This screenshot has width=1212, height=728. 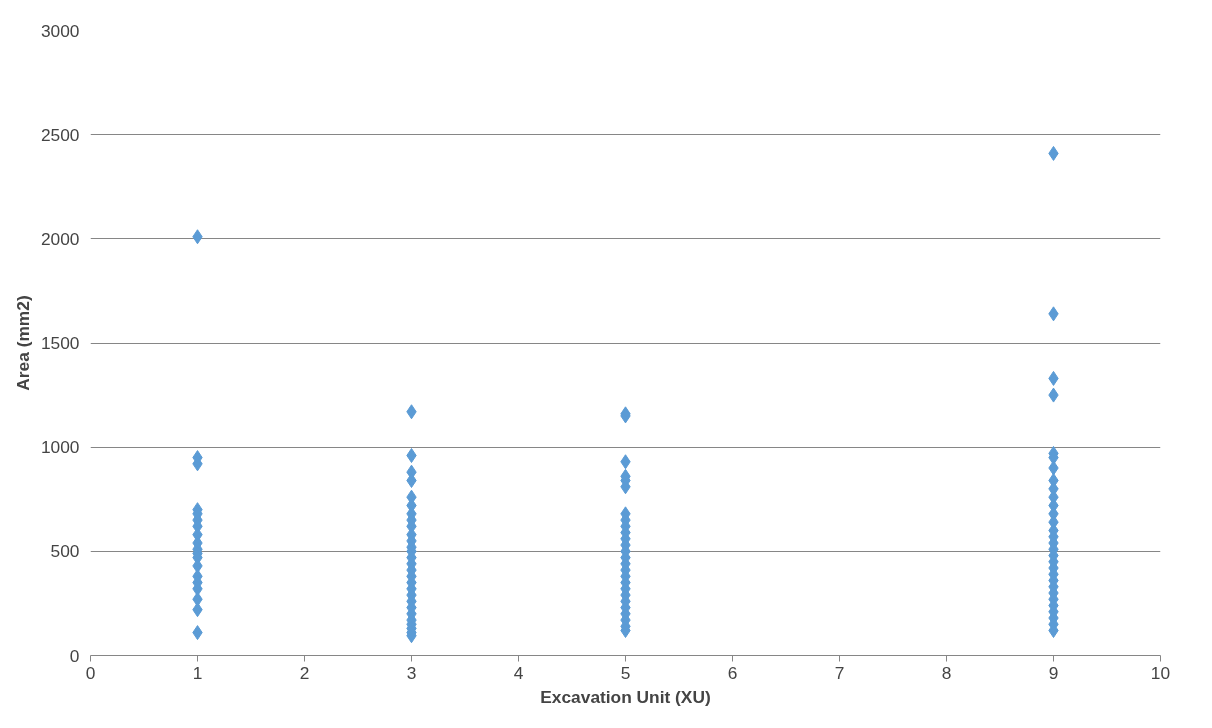 I want to click on x-tick-label: 10, so click(x=1160, y=672).